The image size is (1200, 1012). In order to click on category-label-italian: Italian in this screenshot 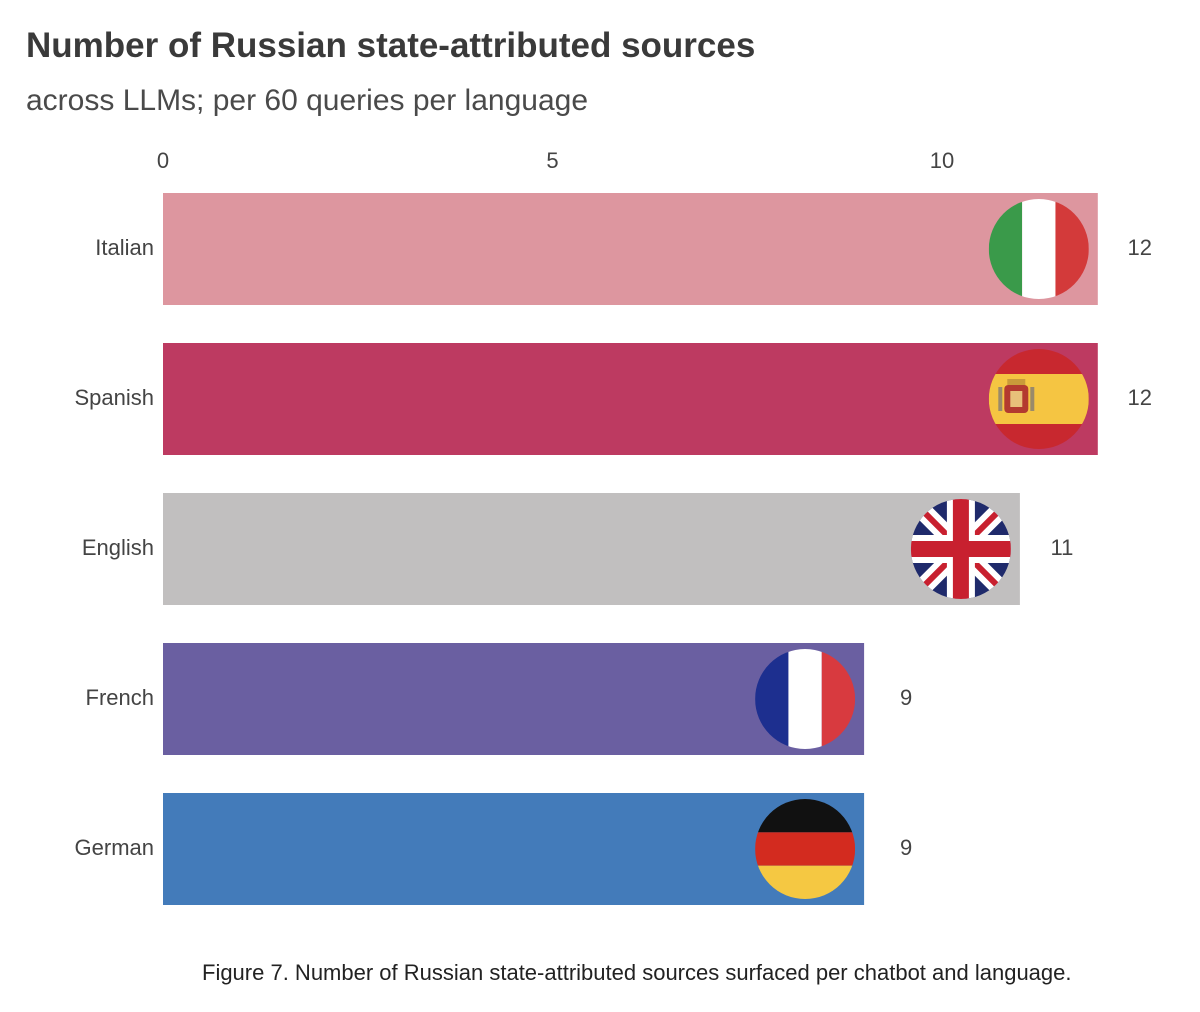, I will do `click(124, 247)`.